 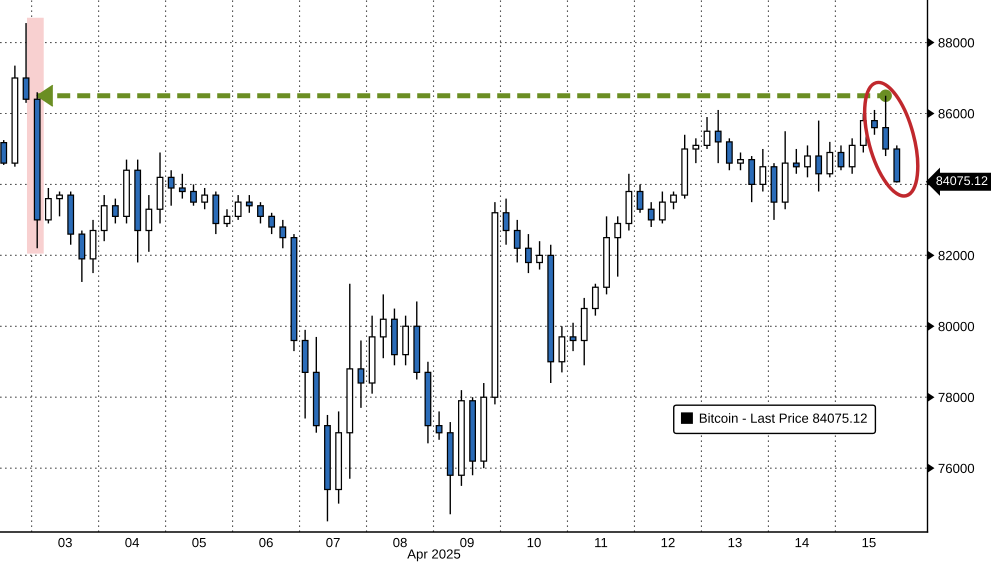 What do you see at coordinates (433, 555) in the screenshot?
I see `x-axis-title: Apr 2025` at bounding box center [433, 555].